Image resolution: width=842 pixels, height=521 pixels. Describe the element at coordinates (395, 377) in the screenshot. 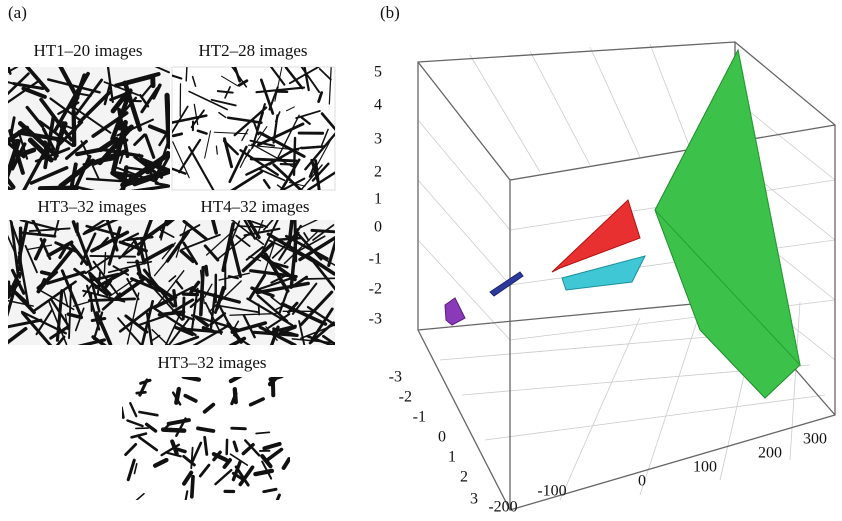

I see `y-tick-label: -3` at that location.